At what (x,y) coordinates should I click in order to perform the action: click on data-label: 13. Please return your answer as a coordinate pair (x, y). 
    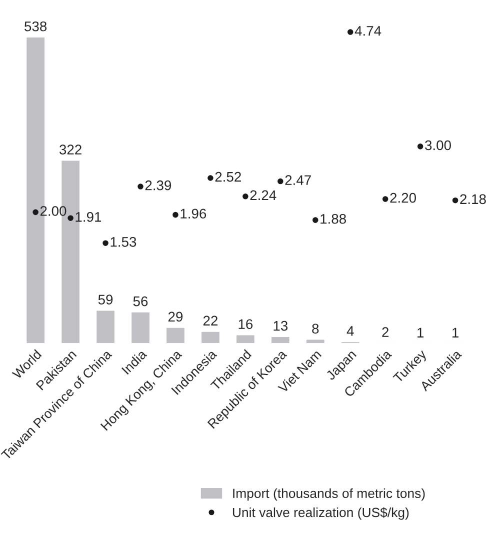
    Looking at the image, I should click on (281, 325).